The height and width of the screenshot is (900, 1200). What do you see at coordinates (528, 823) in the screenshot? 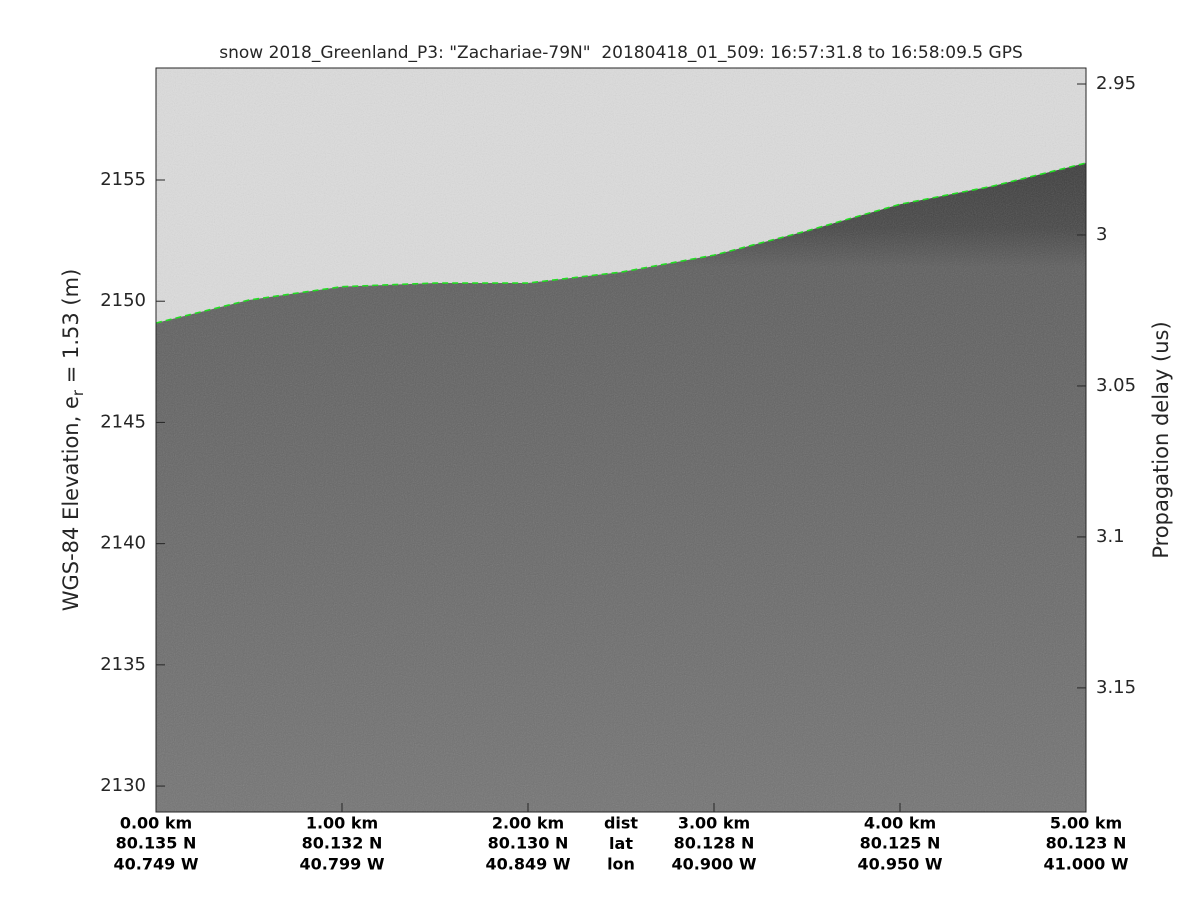
I see `x-tick-label: 2.00 km` at bounding box center [528, 823].